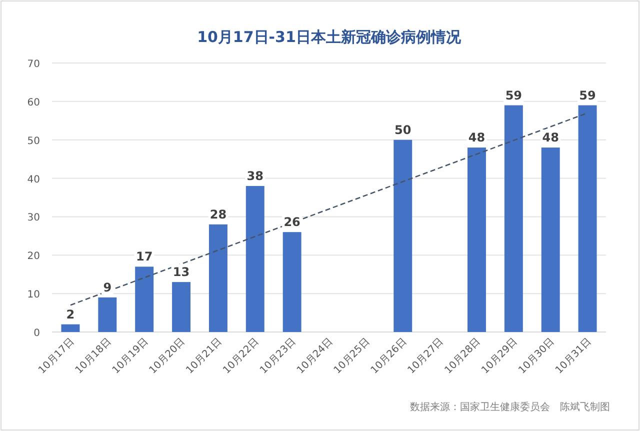 Image resolution: width=640 pixels, height=431 pixels. What do you see at coordinates (33, 295) in the screenshot?
I see `y-tick-label: 10` at bounding box center [33, 295].